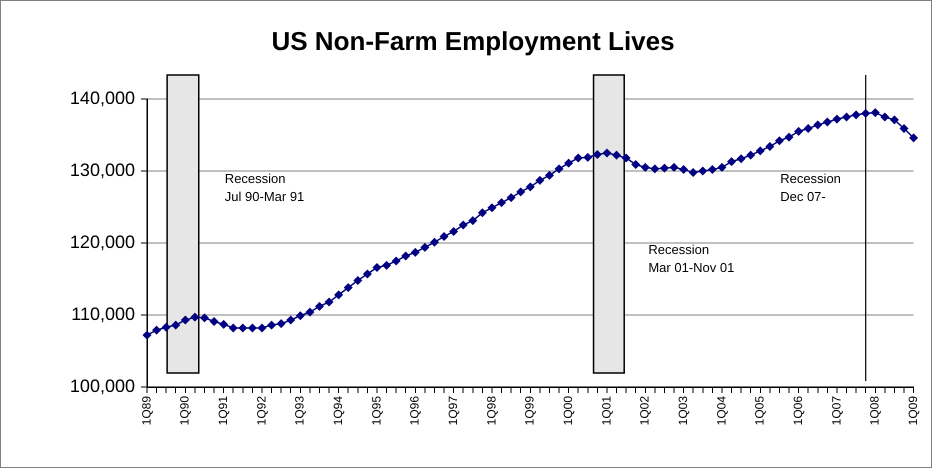  What do you see at coordinates (453, 411) in the screenshot?
I see `x-tick-label: 1Q97` at bounding box center [453, 411].